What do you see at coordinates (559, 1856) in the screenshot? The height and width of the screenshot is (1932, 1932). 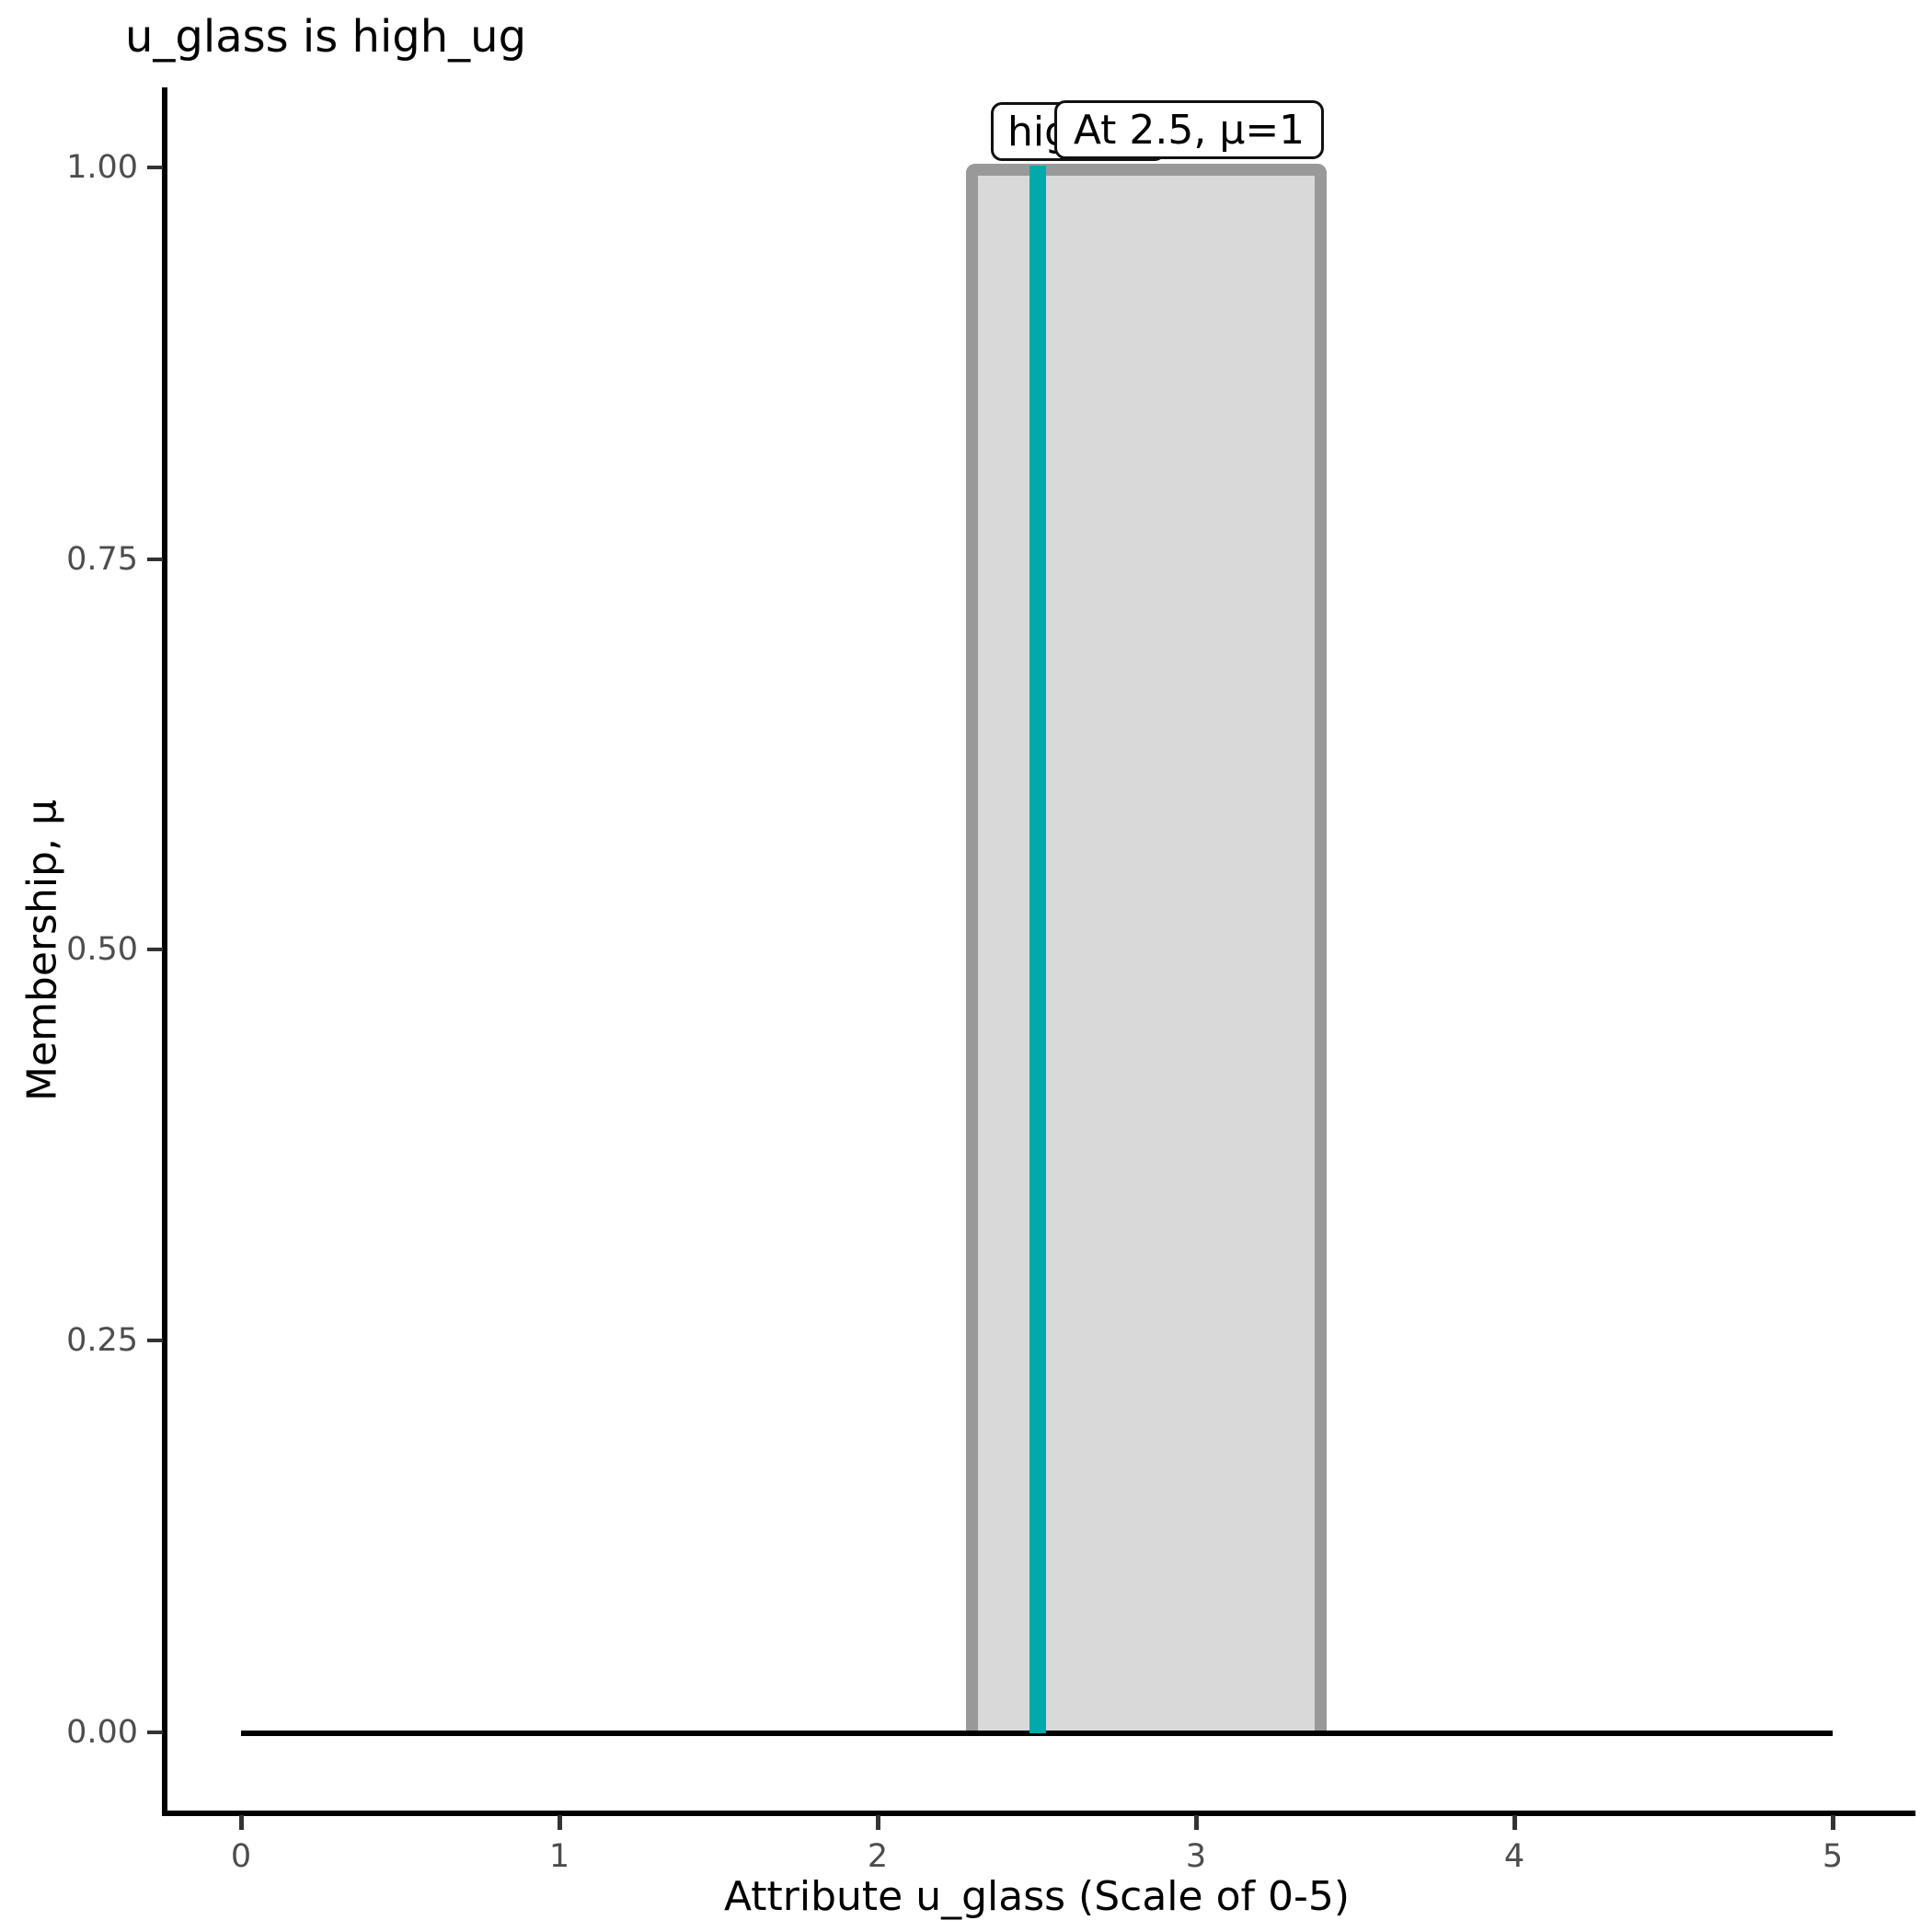 I see `x-tick-label: 1` at bounding box center [559, 1856].